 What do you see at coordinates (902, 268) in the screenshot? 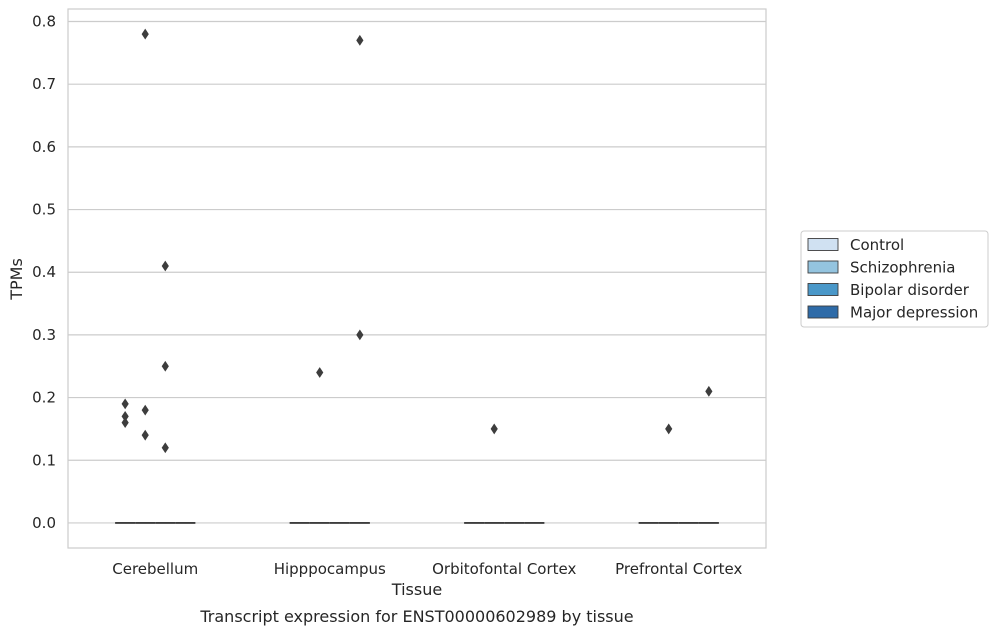
I see `legend-label: Schizophrenia` at bounding box center [902, 268].